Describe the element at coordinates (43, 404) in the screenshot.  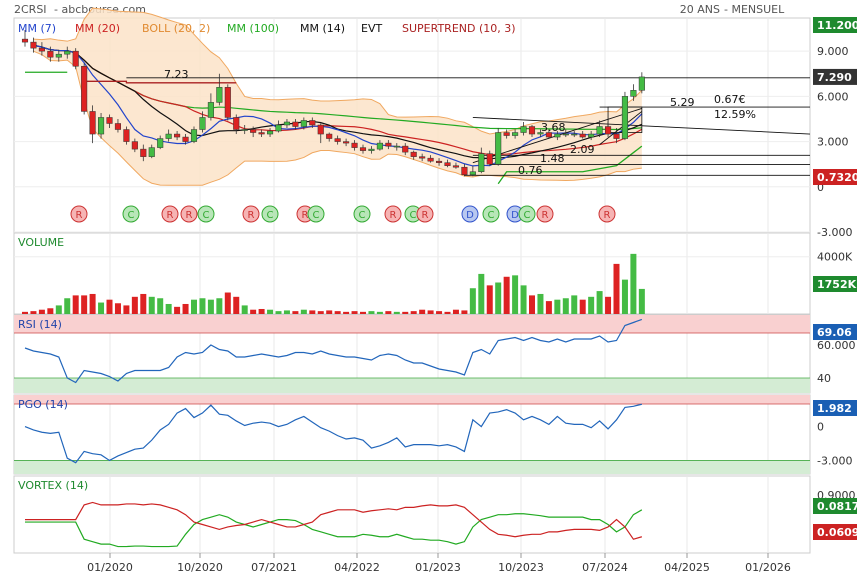
I see `panel-title: PGO (14)` at that location.